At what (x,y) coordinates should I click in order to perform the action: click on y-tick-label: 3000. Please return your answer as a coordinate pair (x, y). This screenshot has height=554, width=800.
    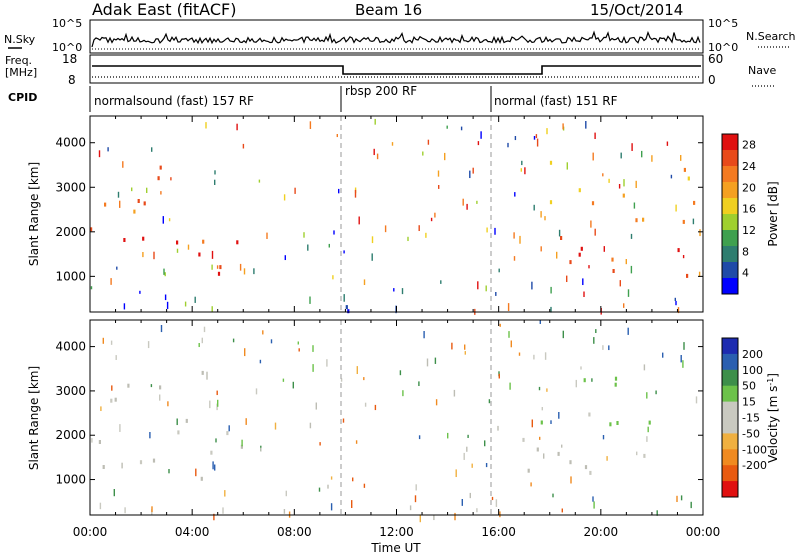
    Looking at the image, I should click on (70, 391).